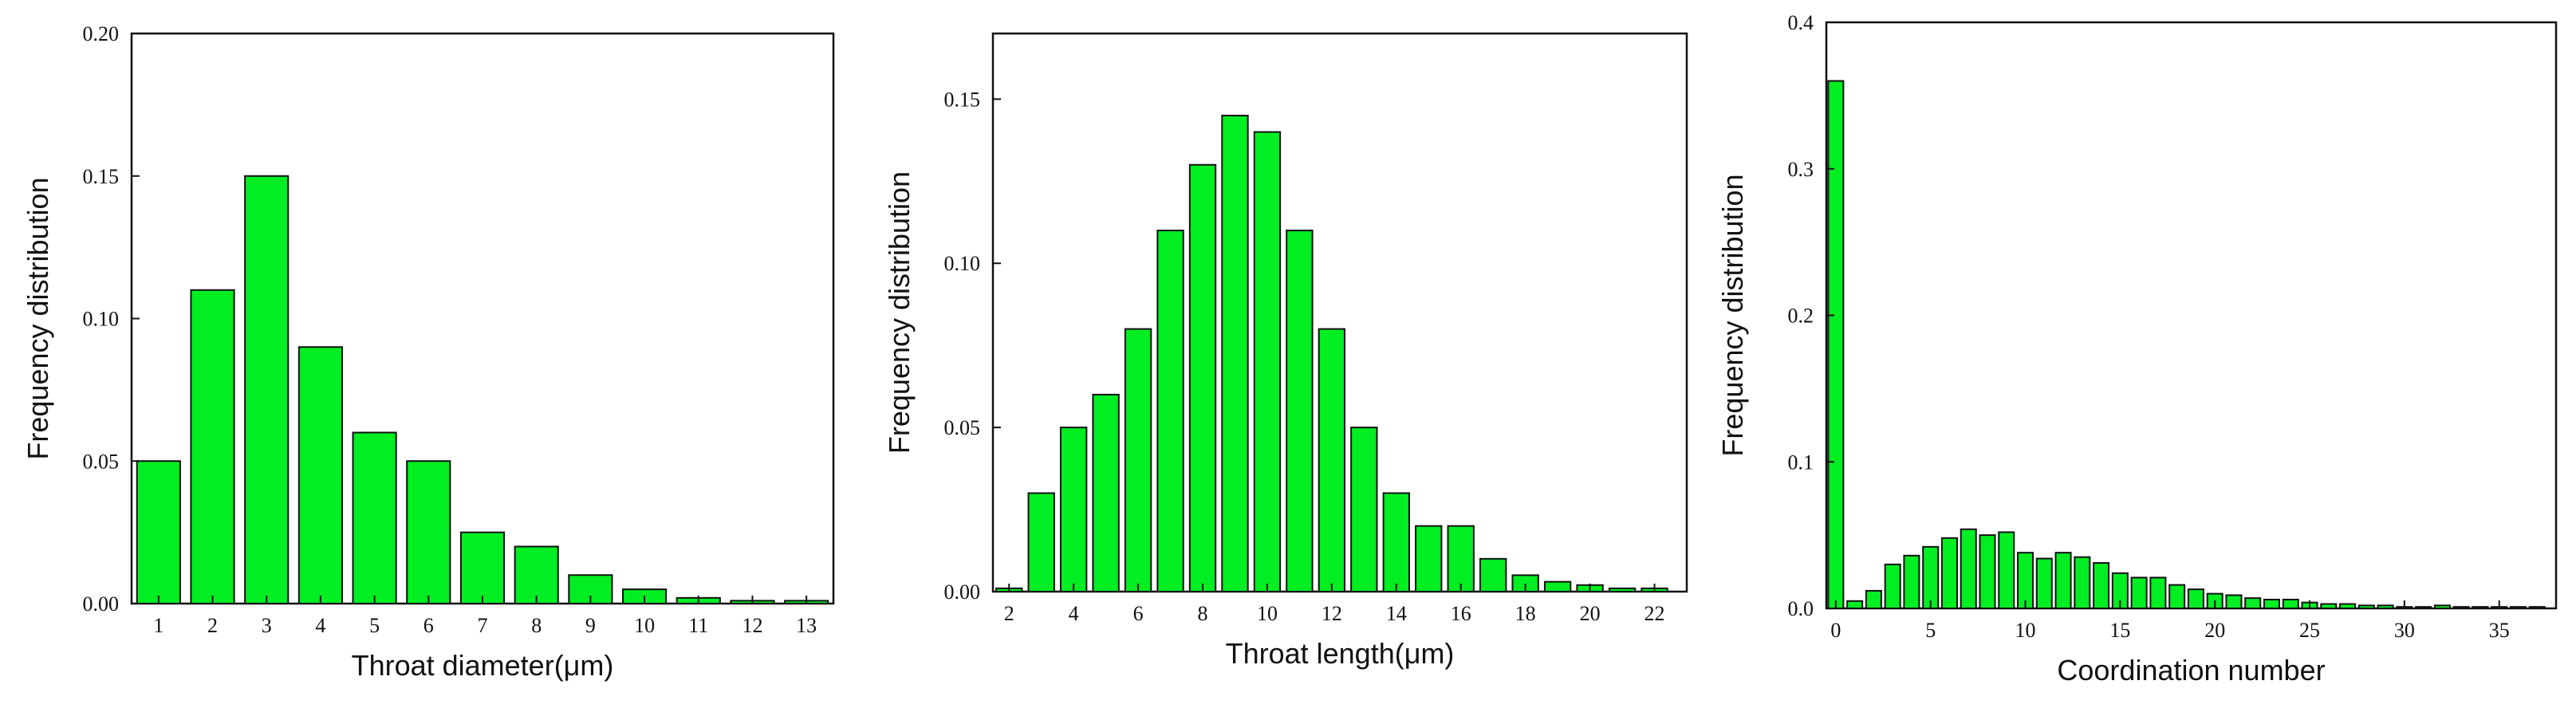 This screenshot has width=2576, height=716. I want to click on x-tick-label: 0, so click(1835, 630).